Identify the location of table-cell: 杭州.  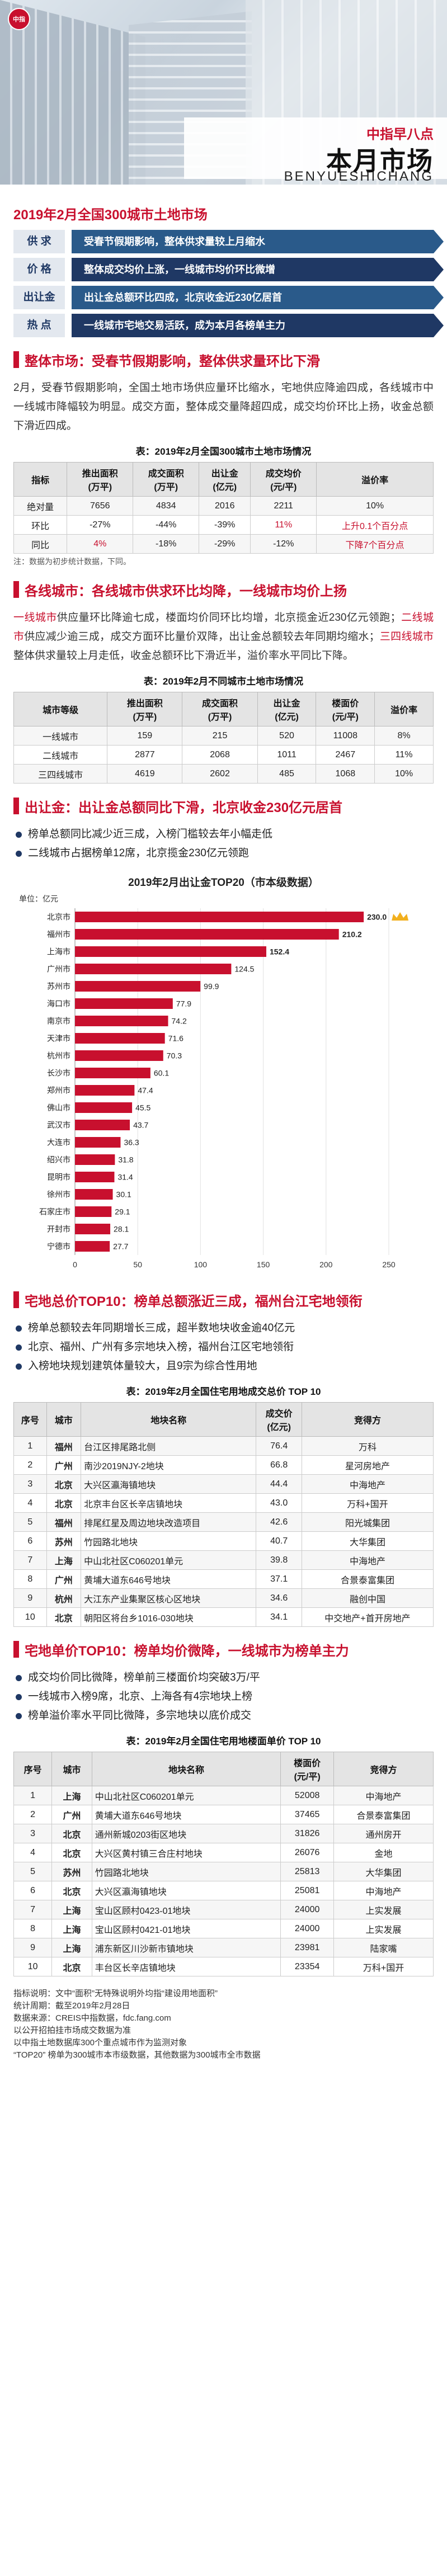
(64, 1598).